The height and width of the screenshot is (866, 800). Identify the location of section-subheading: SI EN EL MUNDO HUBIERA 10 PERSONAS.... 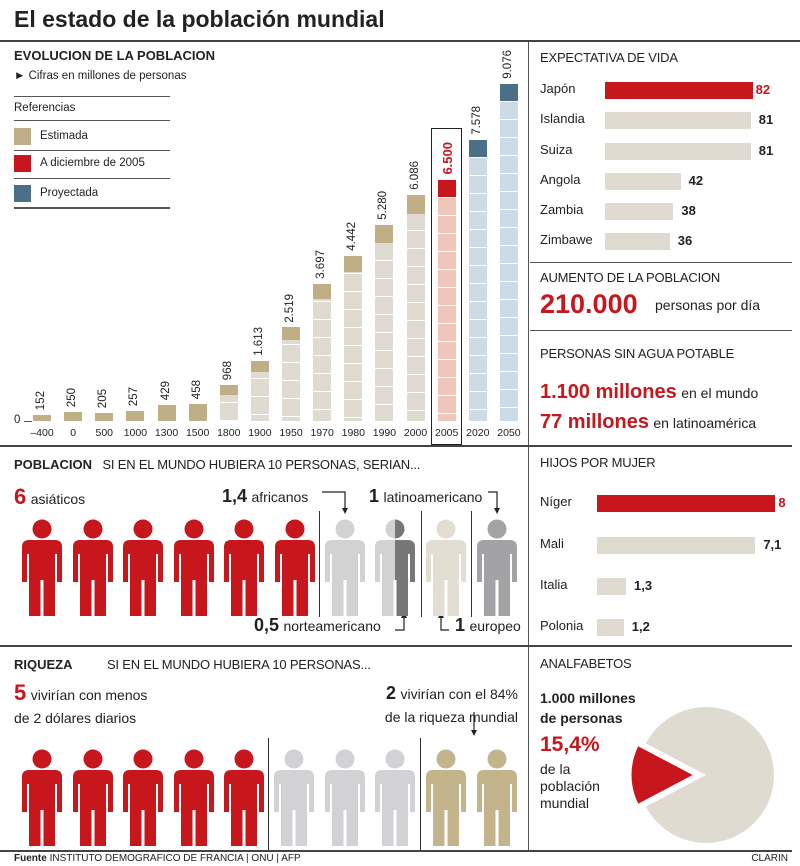
(238, 664).